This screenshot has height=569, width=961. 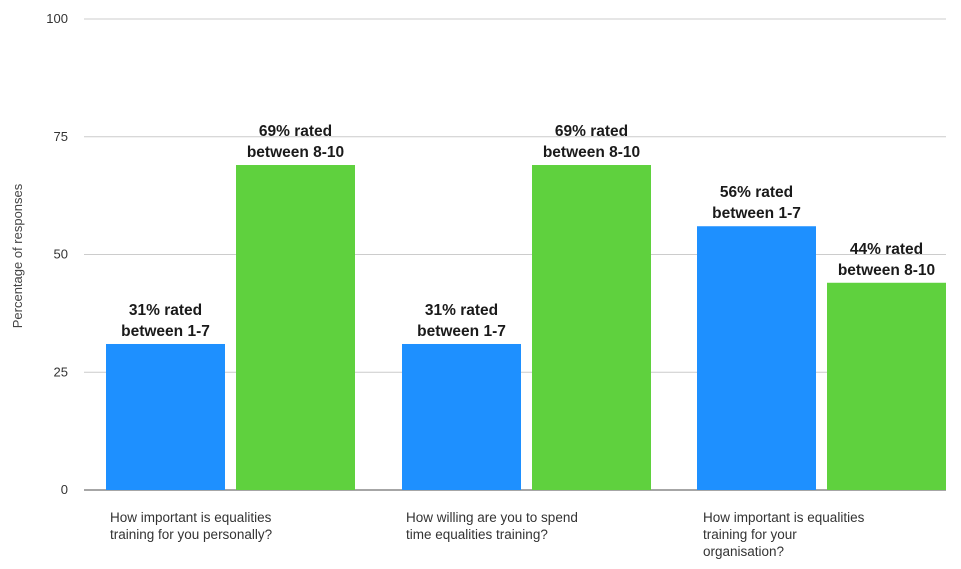 What do you see at coordinates (57, 18) in the screenshot?
I see `y-tick-label: 100` at bounding box center [57, 18].